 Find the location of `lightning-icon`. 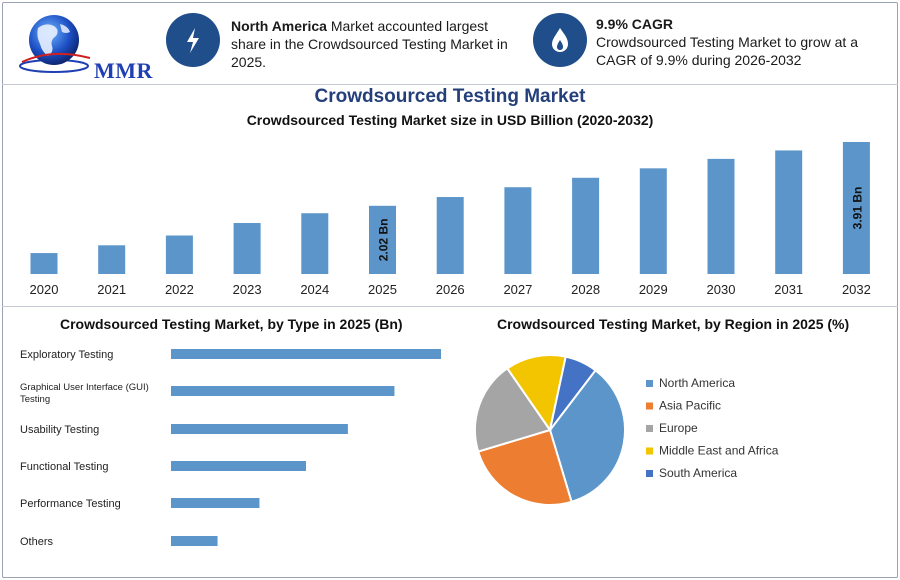

lightning-icon is located at coordinates (193, 40).